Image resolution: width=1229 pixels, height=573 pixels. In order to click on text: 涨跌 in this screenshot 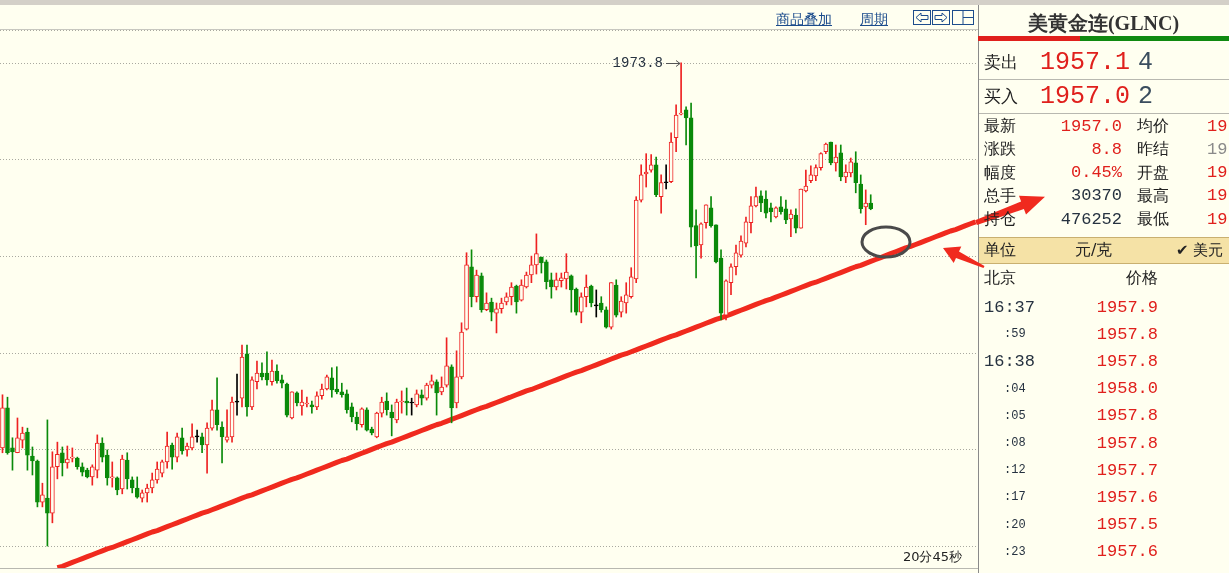, I will do `click(1000, 149)`.